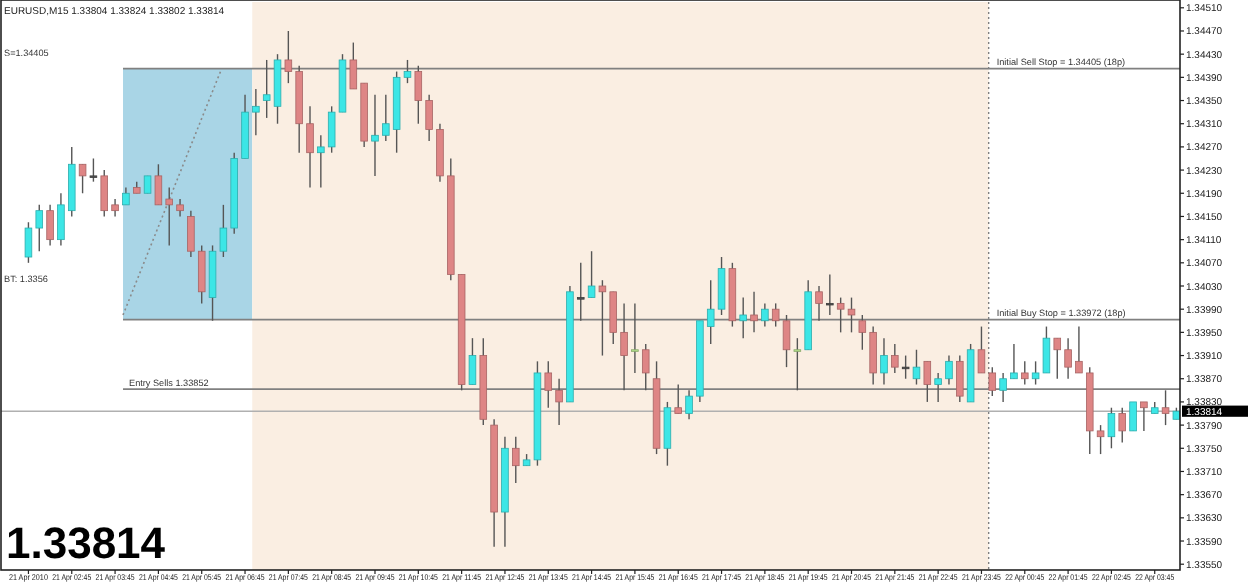 The width and height of the screenshot is (1250, 582). I want to click on annotation: 1.33814, so click(86, 543).